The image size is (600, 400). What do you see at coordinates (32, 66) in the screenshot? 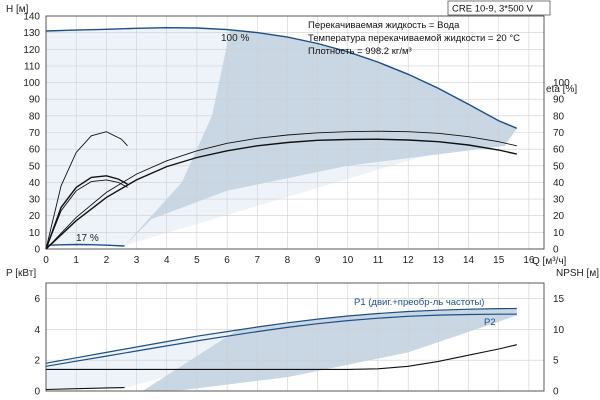
I see `h-tick-label: 110` at bounding box center [32, 66].